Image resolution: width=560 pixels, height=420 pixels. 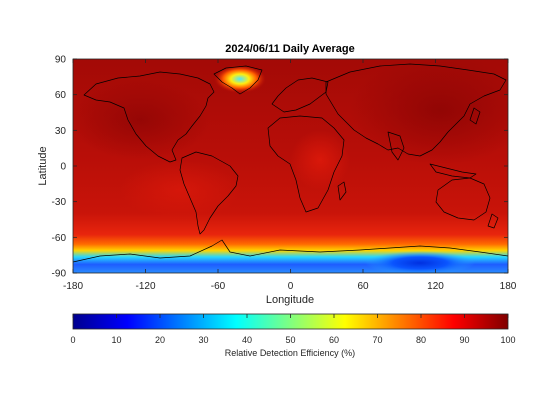 I want to click on antarctica-low-efficiency, so click(x=420, y=262).